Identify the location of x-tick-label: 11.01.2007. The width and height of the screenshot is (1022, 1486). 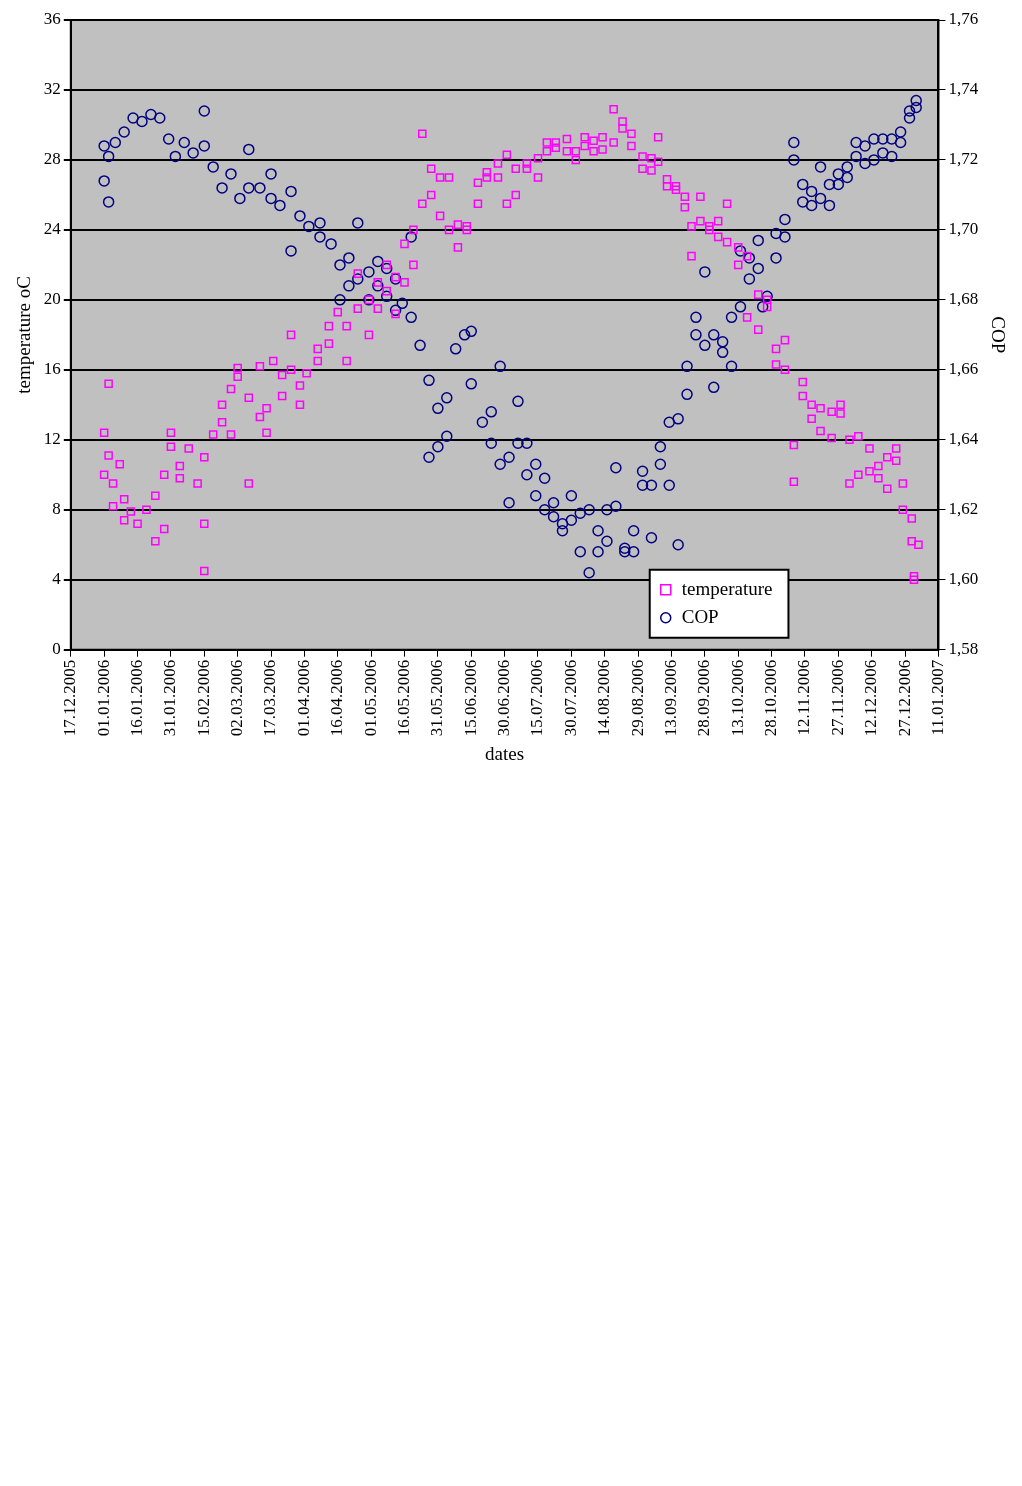
(937, 697).